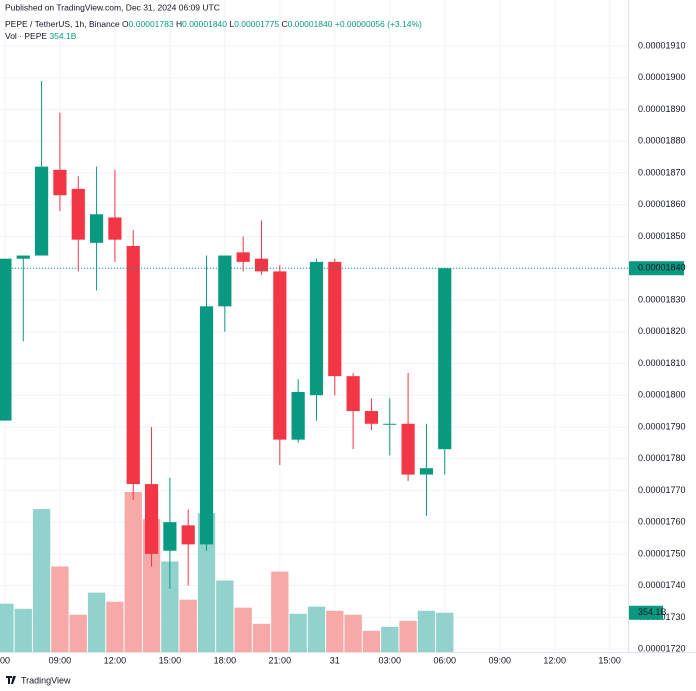  I want to click on y-tick-label: 0.00001810, so click(662, 363).